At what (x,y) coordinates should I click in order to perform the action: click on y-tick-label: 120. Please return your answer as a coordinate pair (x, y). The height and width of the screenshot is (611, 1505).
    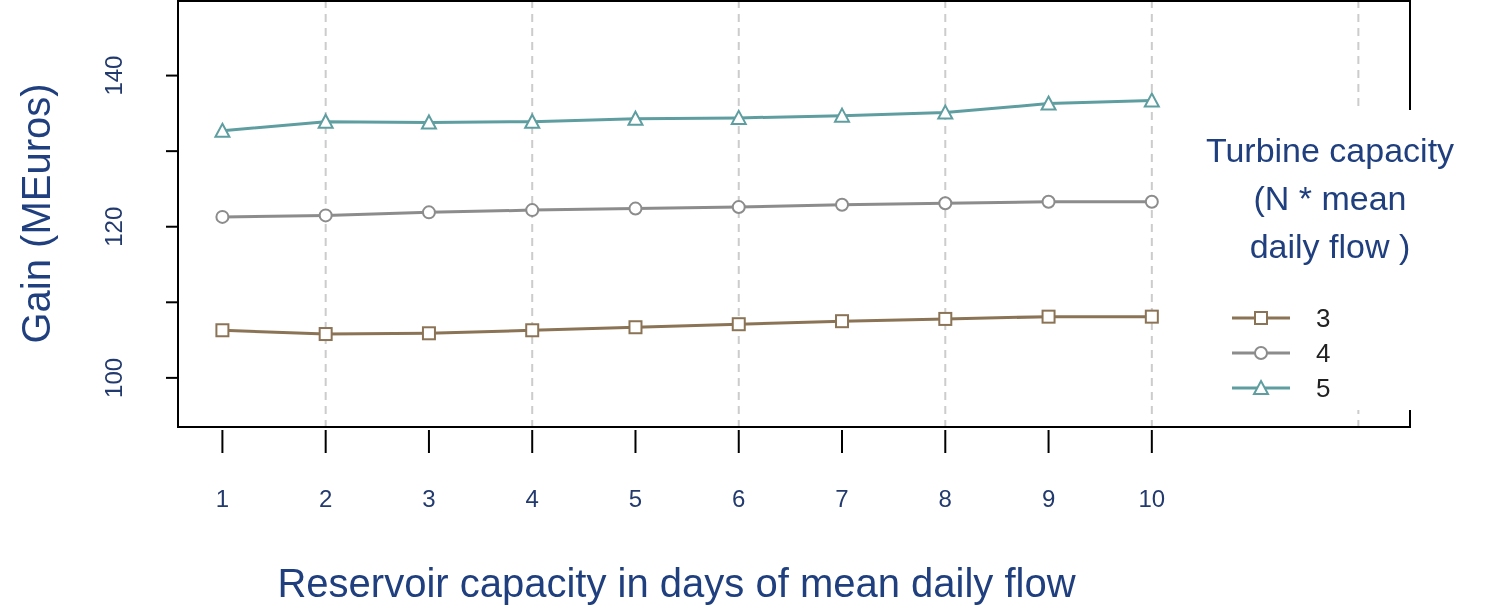
    Looking at the image, I should click on (114, 226).